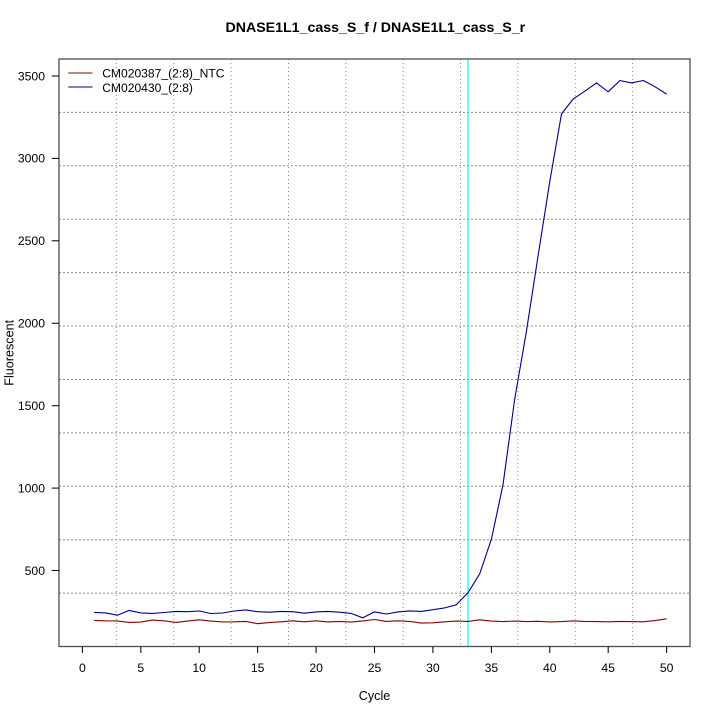 The width and height of the screenshot is (720, 725). I want to click on svg-text: 40, so click(550, 668).